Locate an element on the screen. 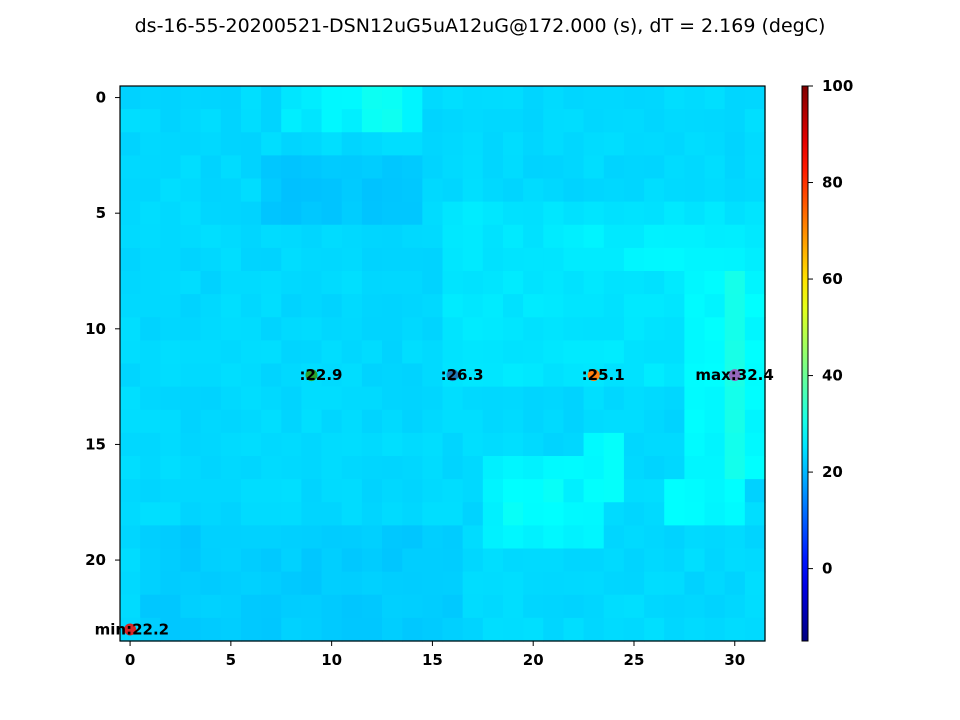 The width and height of the screenshot is (960, 720). colorbar-tick-label: 0 is located at coordinates (827, 569).